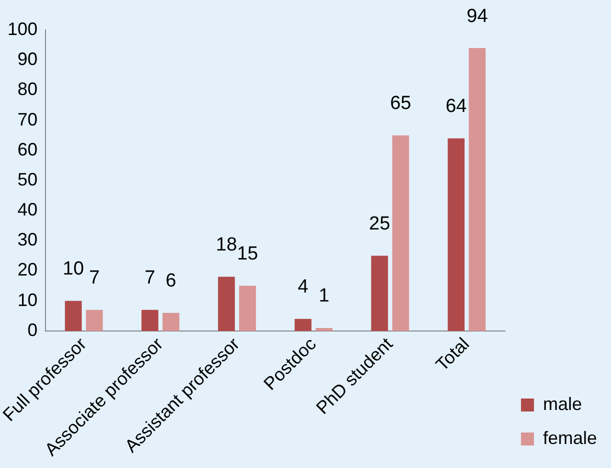 This screenshot has height=468, width=611. What do you see at coordinates (303, 287) in the screenshot?
I see `data-label: 4` at bounding box center [303, 287].